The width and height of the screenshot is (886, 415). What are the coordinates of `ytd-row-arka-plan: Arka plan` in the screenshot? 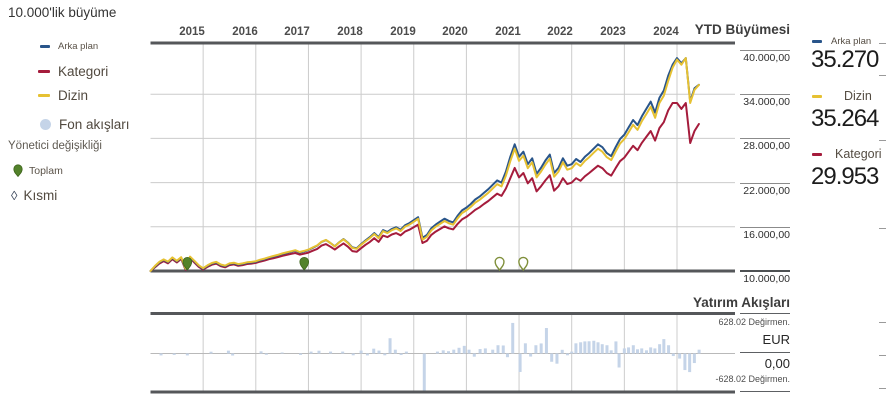 It's located at (841, 41).